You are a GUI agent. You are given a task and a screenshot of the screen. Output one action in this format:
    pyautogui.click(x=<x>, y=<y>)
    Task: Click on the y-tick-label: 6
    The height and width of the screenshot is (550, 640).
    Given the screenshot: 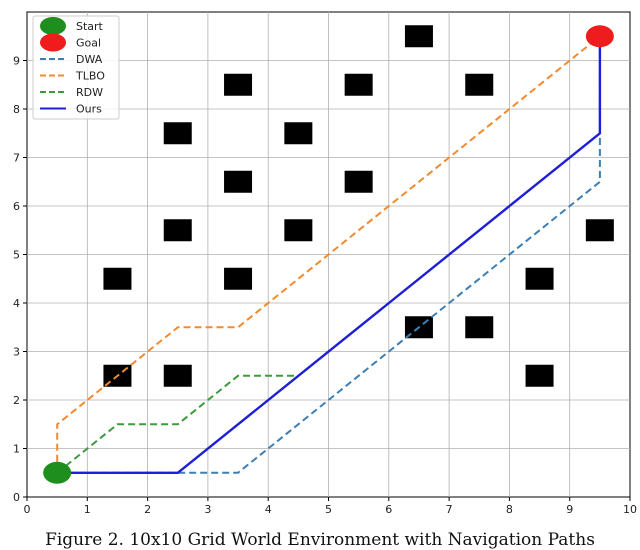 What is the action you would take?
    pyautogui.click(x=16, y=206)
    